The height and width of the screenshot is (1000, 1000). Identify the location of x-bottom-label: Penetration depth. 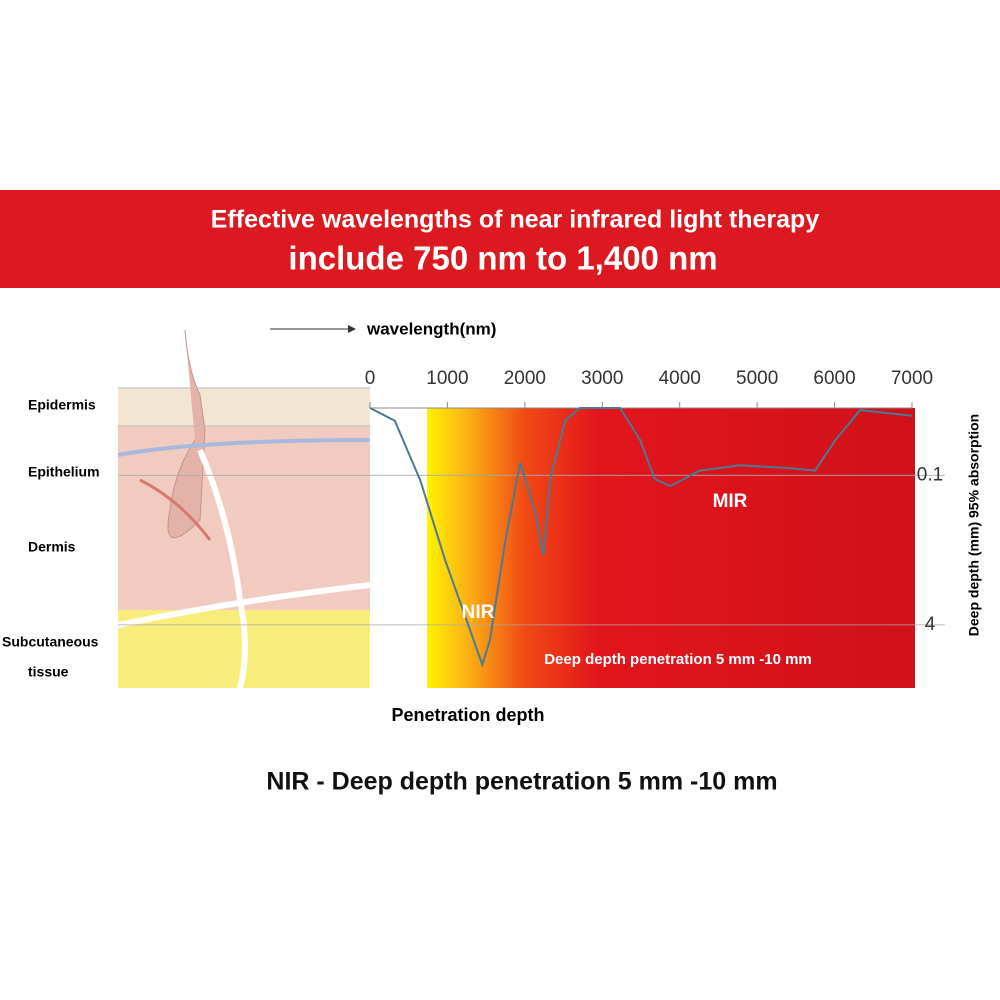
(467, 715).